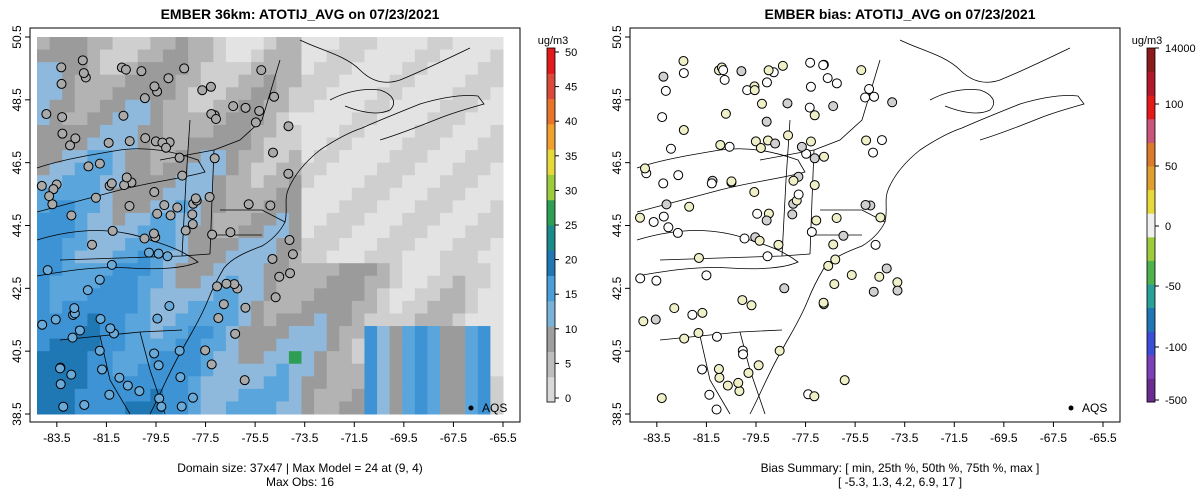  What do you see at coordinates (206, 438) in the screenshot?
I see `x-tick-label: -77.5` at bounding box center [206, 438].